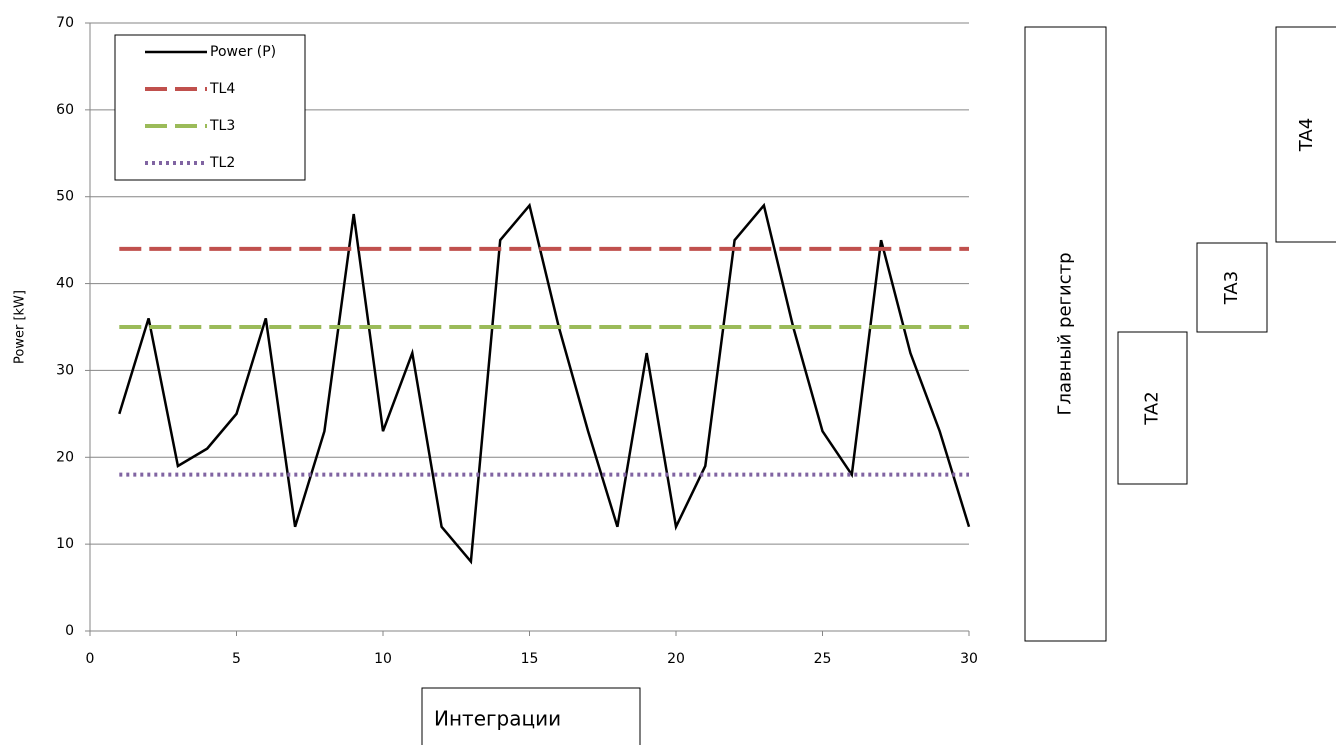  I want to click on legend-label: TL4, so click(222, 89).